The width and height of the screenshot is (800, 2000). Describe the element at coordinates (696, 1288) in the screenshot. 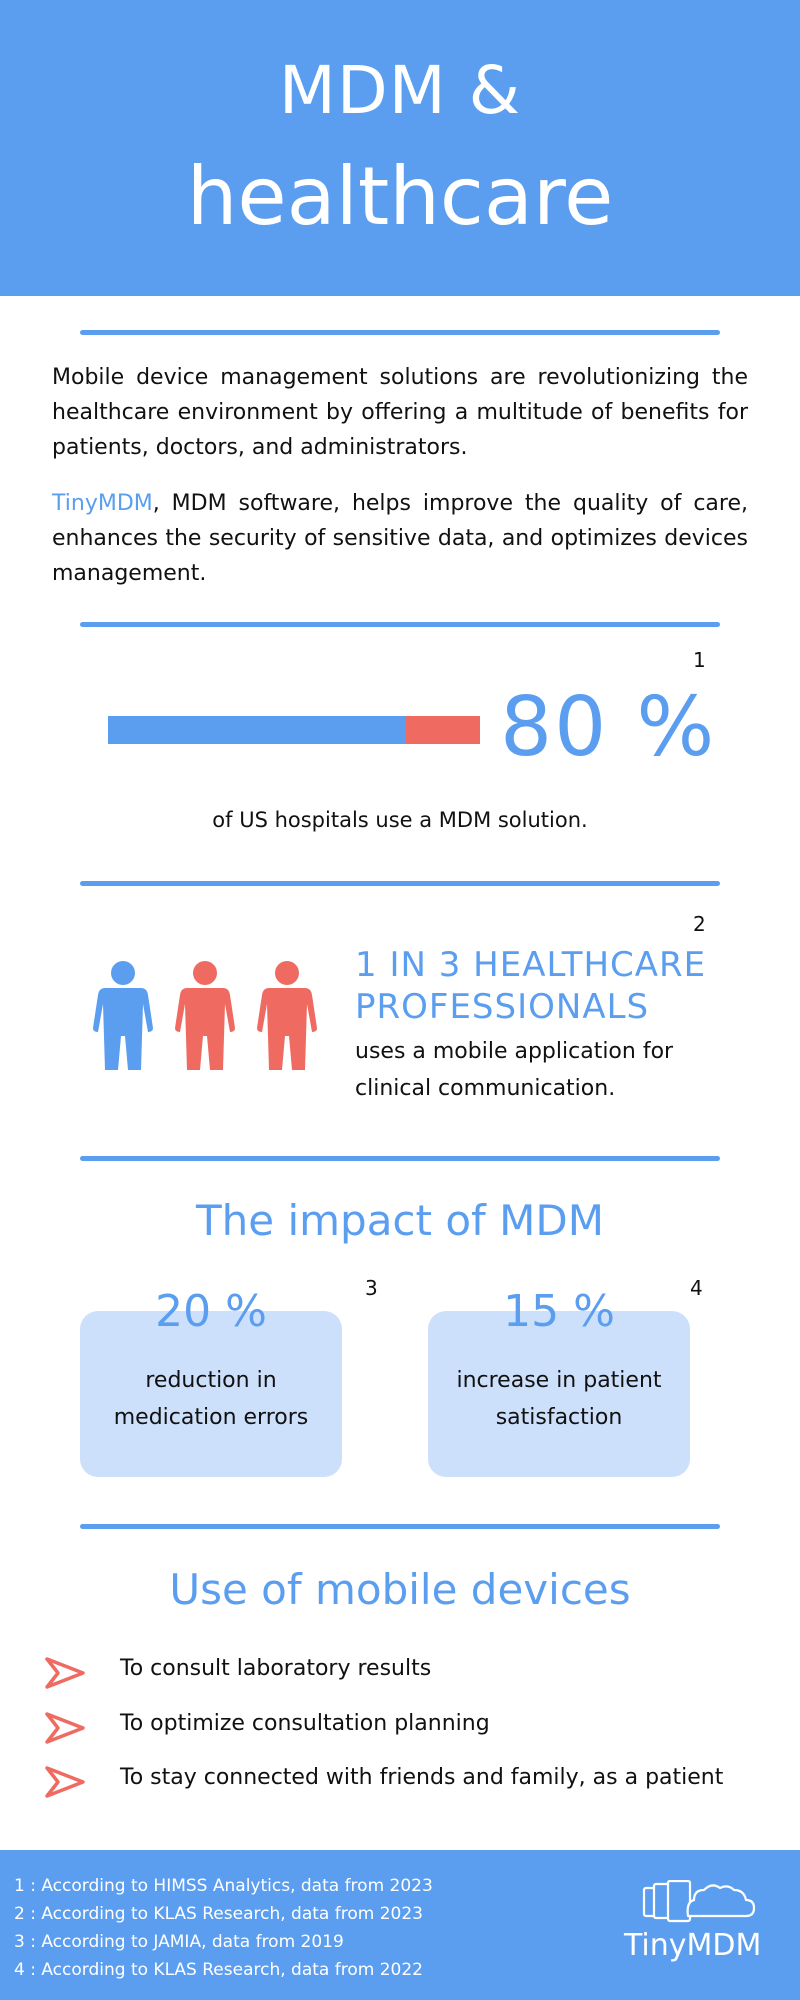

I see `footnote-marker-4: 4` at that location.